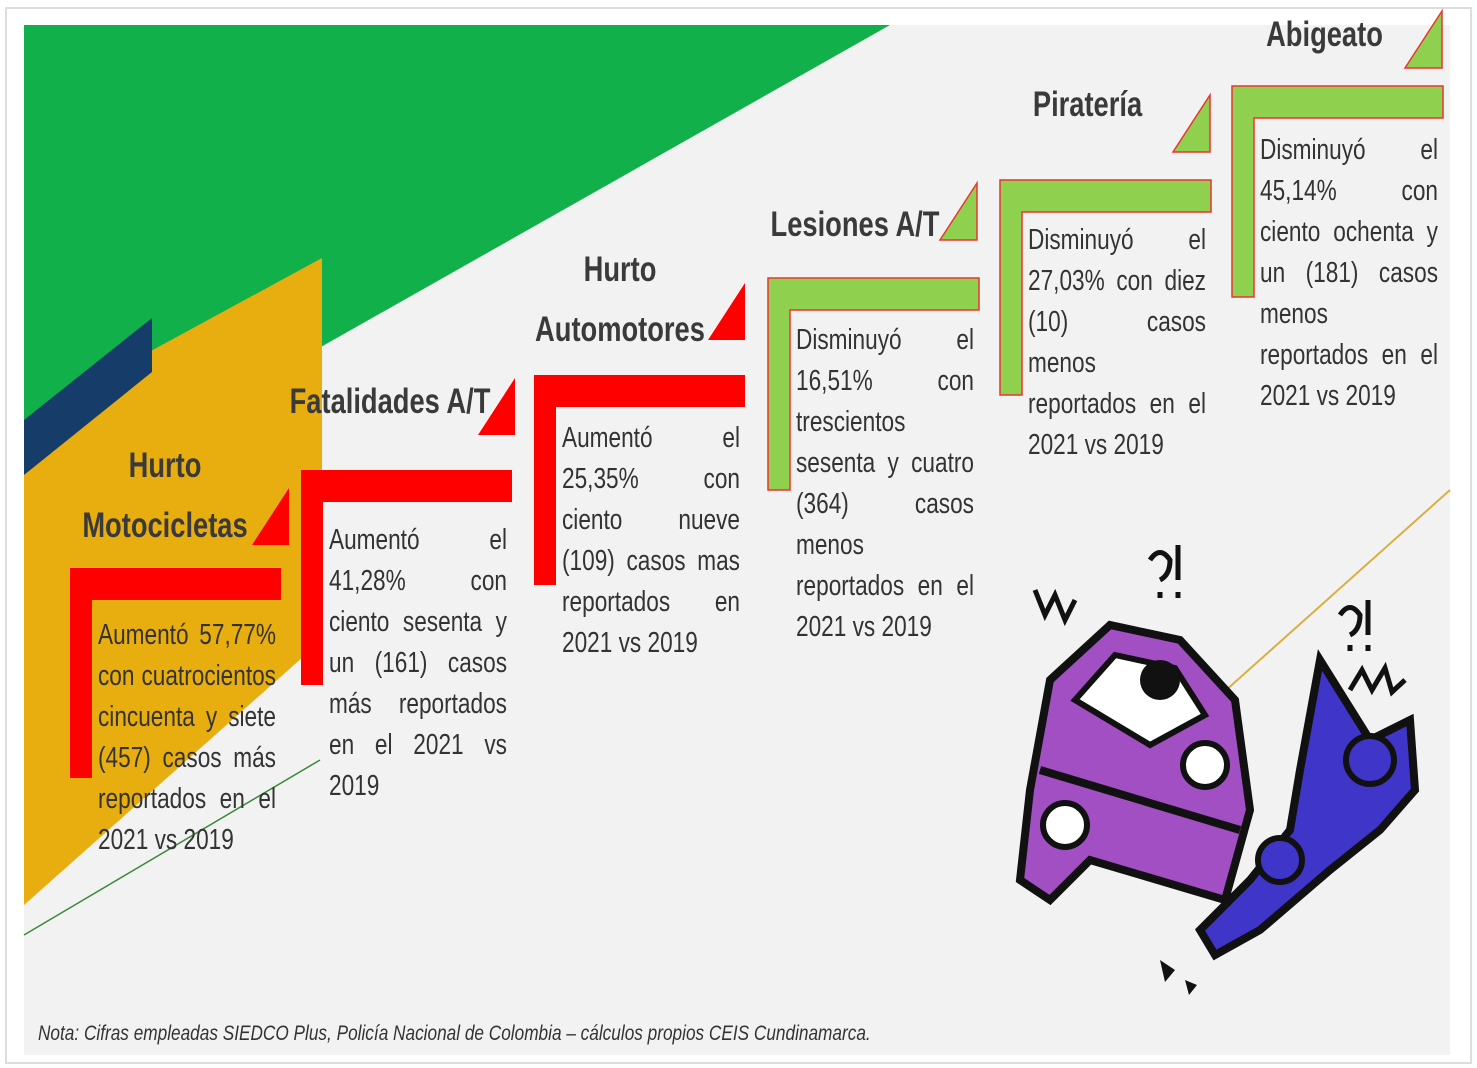 This screenshot has height=1068, width=1477. What do you see at coordinates (165, 495) in the screenshot?
I see `step-title: Hurto Motocicletas` at bounding box center [165, 495].